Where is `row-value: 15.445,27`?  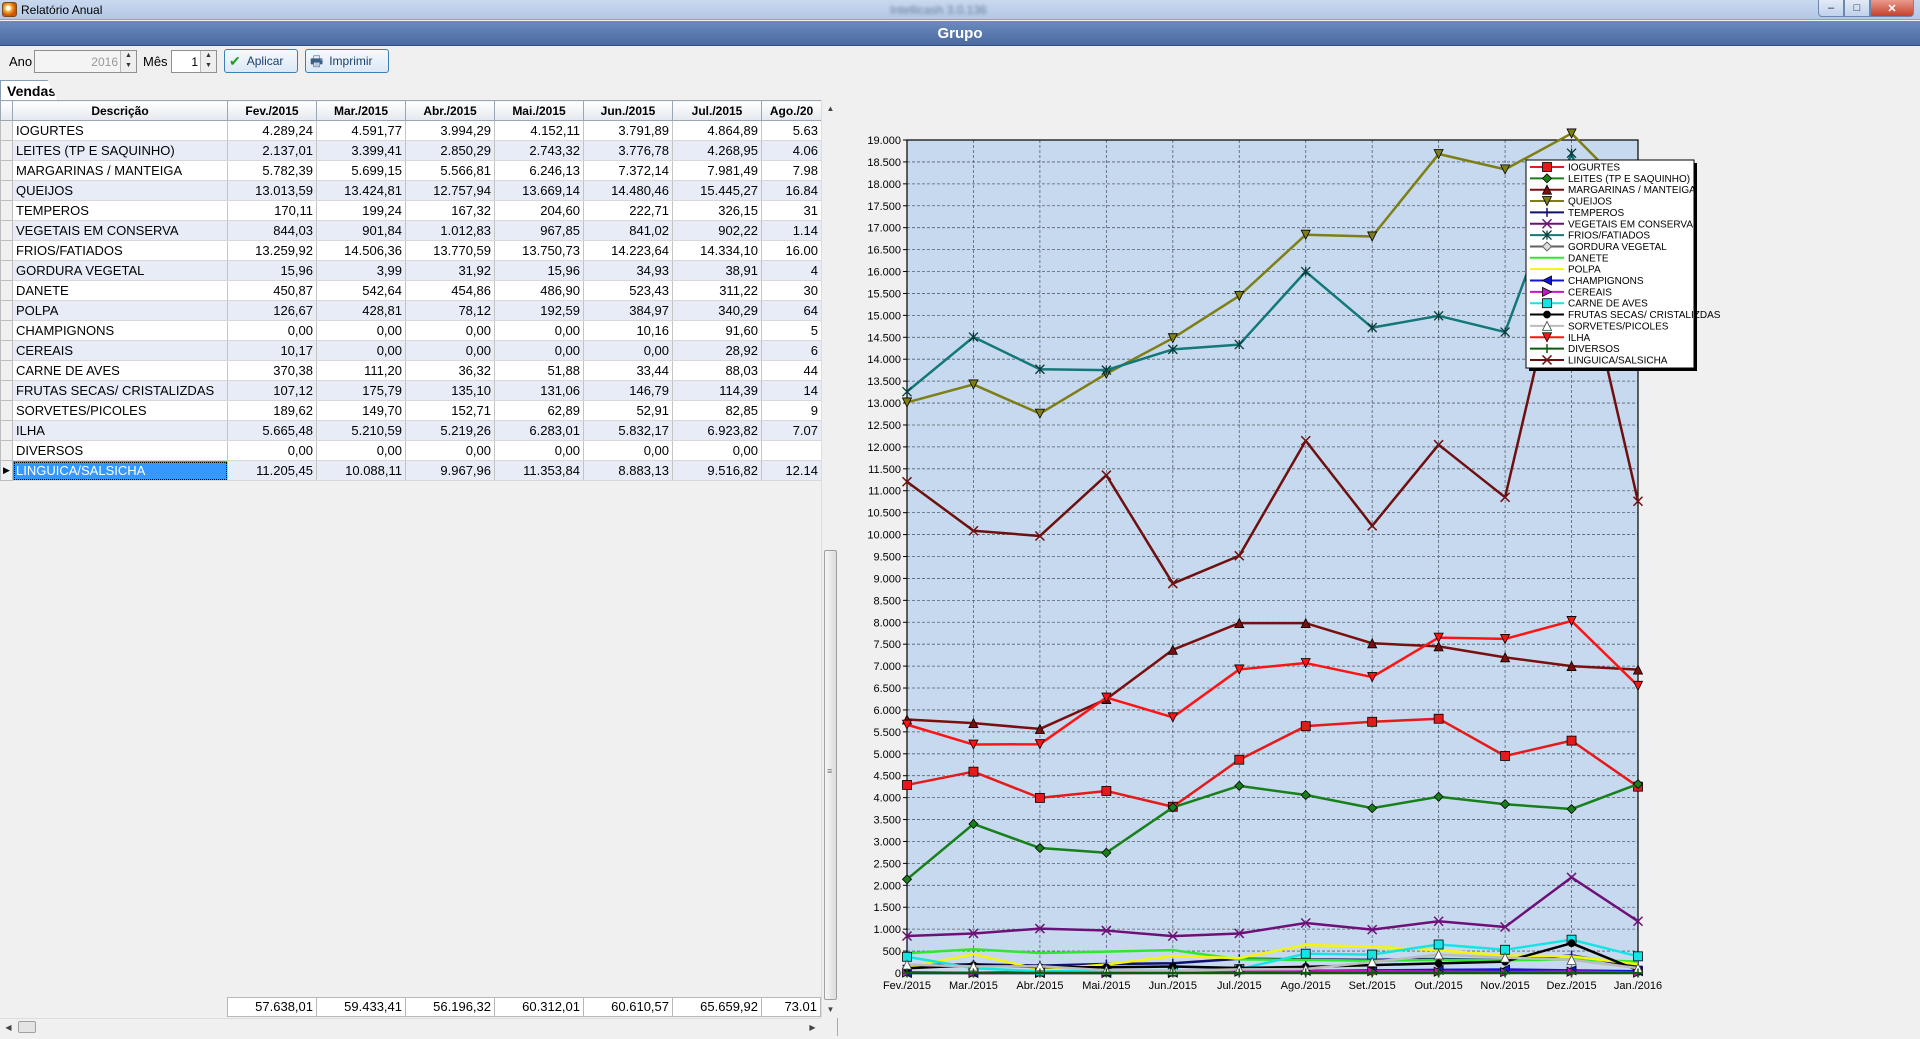
row-value: 15.445,27 is located at coordinates (717, 190).